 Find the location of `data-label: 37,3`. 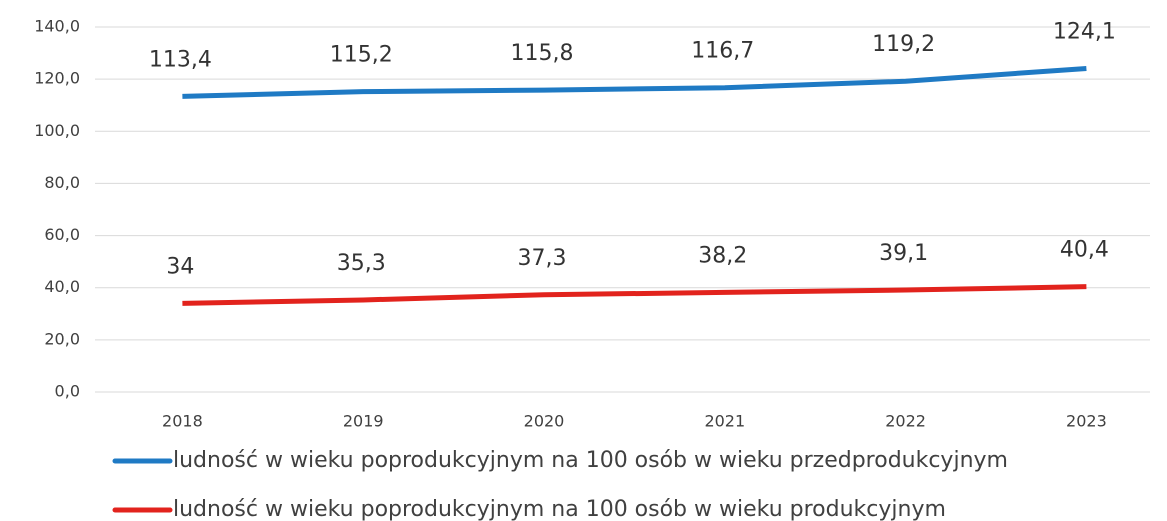

data-label: 37,3 is located at coordinates (542, 258).